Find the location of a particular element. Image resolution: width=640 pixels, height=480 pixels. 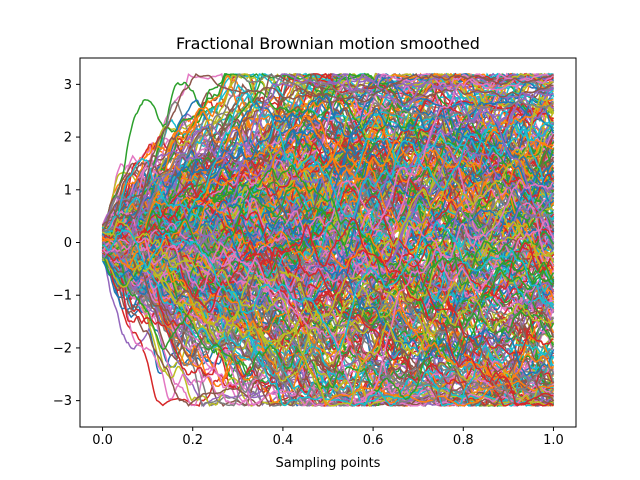

y-tick-label: 3 is located at coordinates (68, 85).